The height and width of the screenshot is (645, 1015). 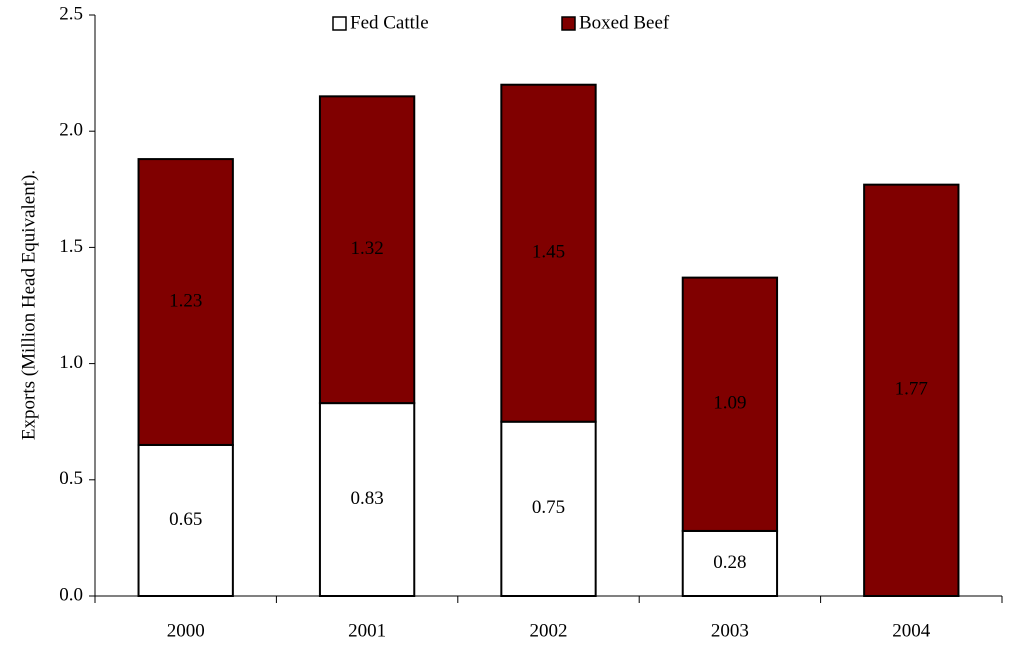 I want to click on y-tick-label: 2.0, so click(x=71, y=130).